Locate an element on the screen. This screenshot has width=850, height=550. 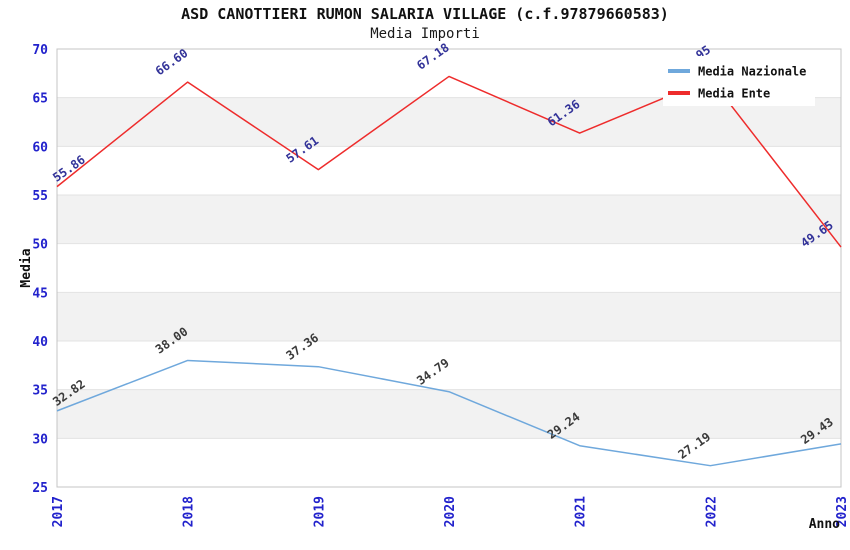
x-tick-label: 2023 is located at coordinates (842, 511).